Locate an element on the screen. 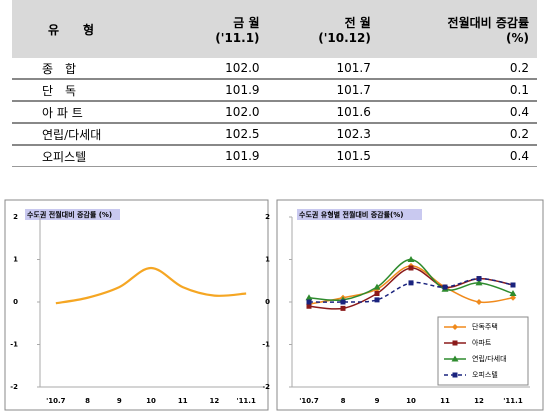 The height and width of the screenshot is (419, 550). legend-label: 연립/다세대 is located at coordinates (489, 358).